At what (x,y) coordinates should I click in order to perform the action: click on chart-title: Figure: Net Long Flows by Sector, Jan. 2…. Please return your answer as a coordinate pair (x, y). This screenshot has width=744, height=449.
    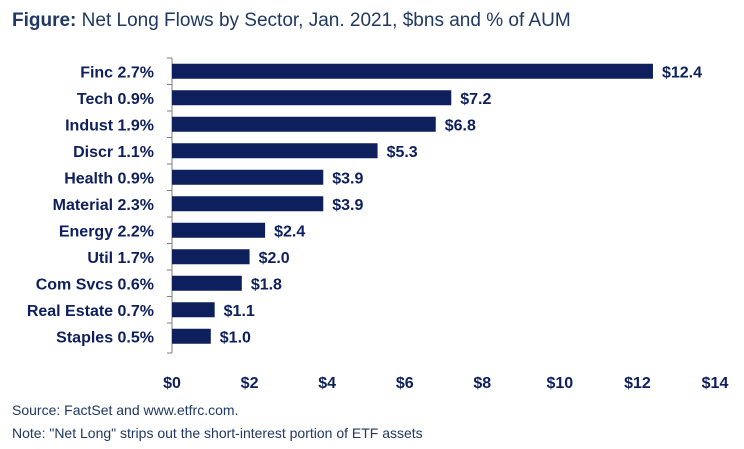
    Looking at the image, I should click on (291, 21).